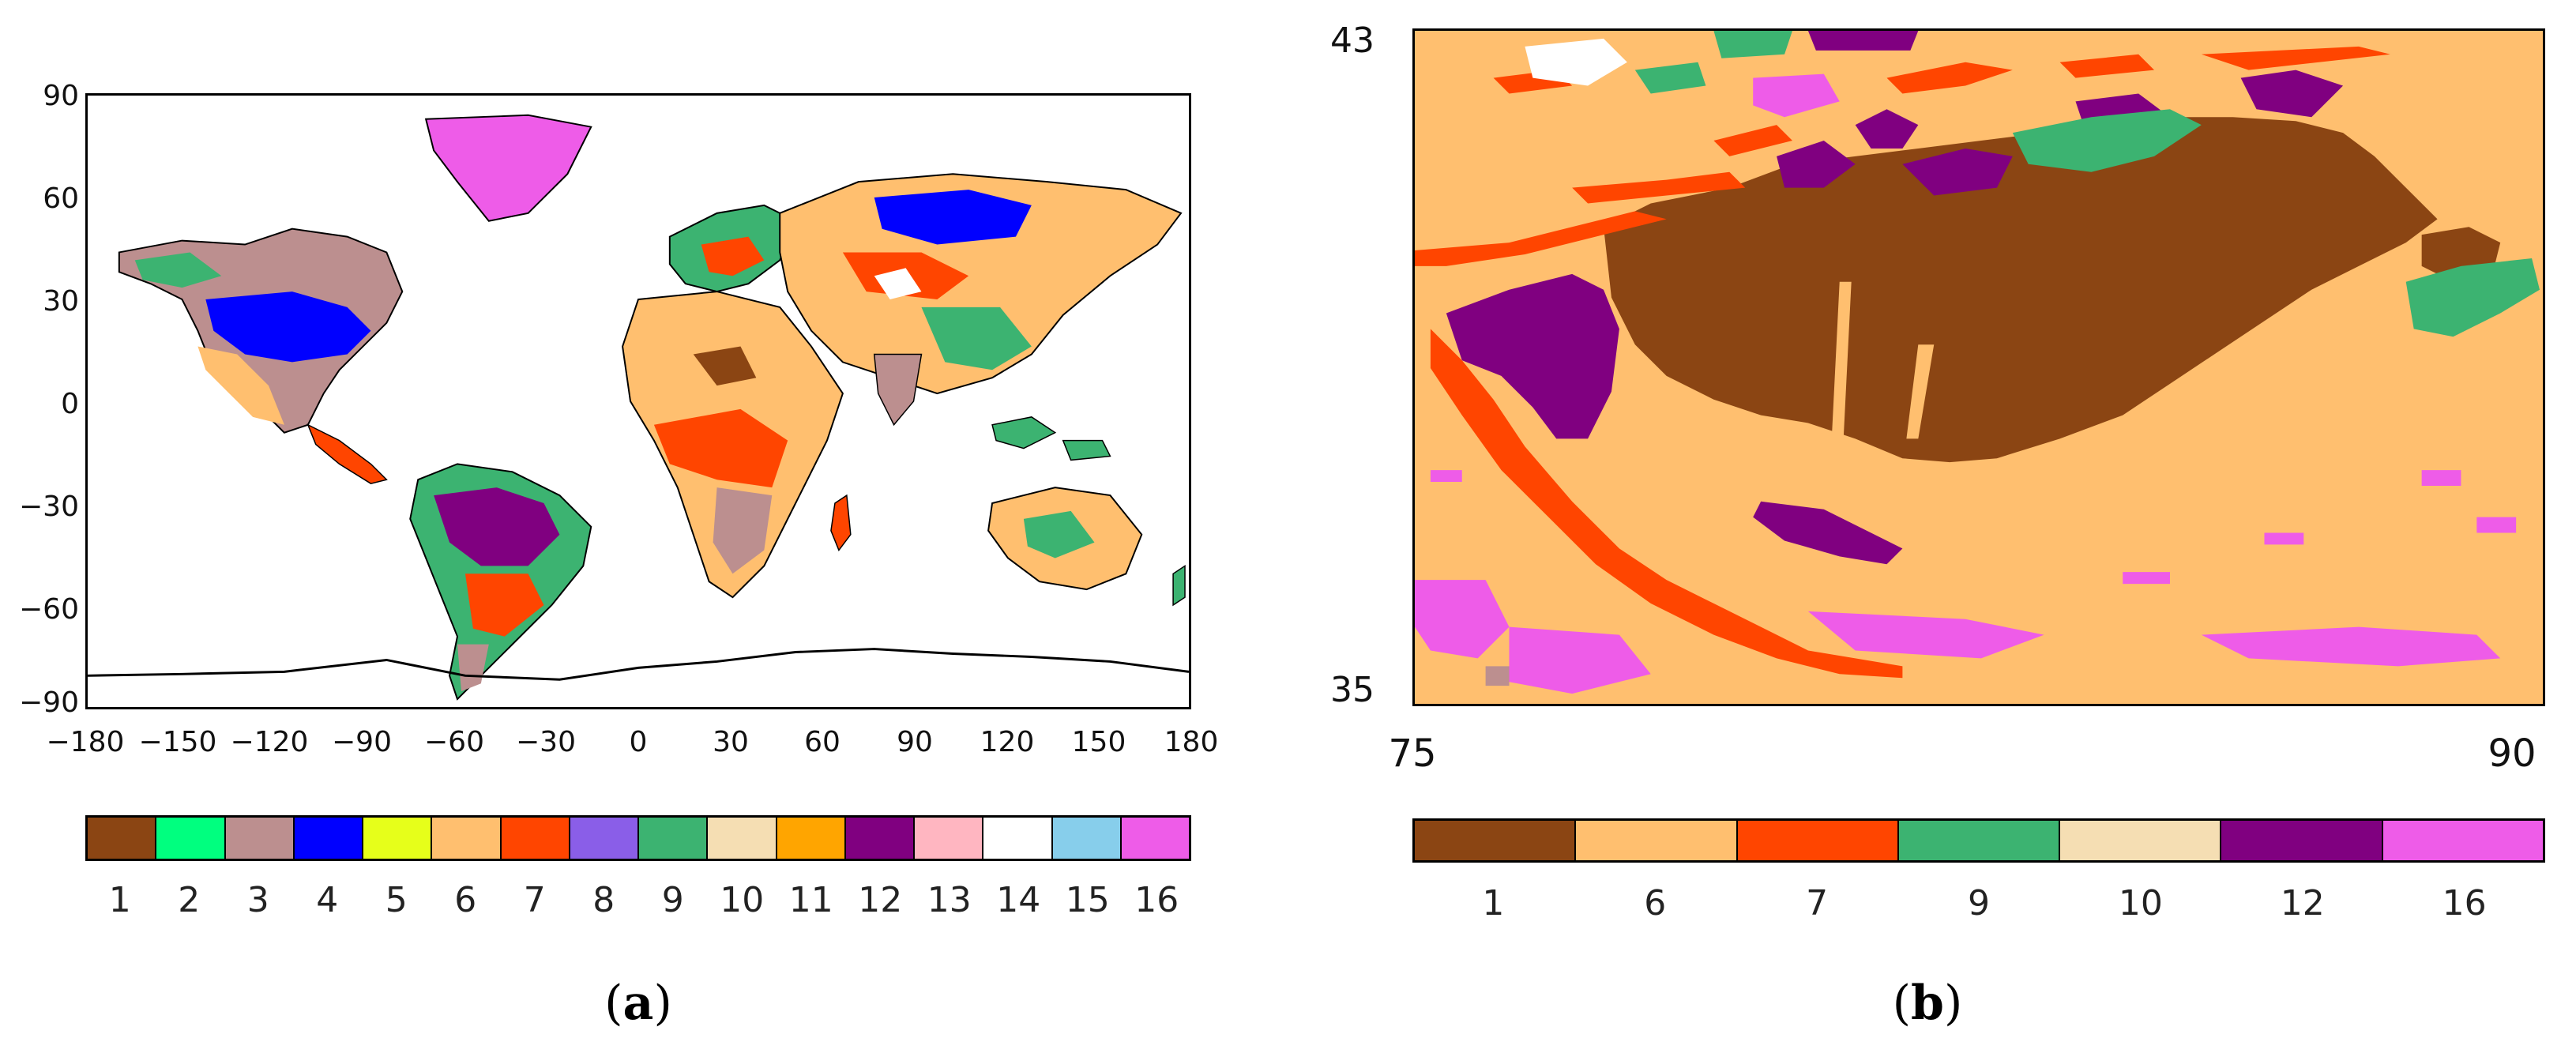 The width and height of the screenshot is (2576, 1053). I want to click on legend-label: 11, so click(810, 900).